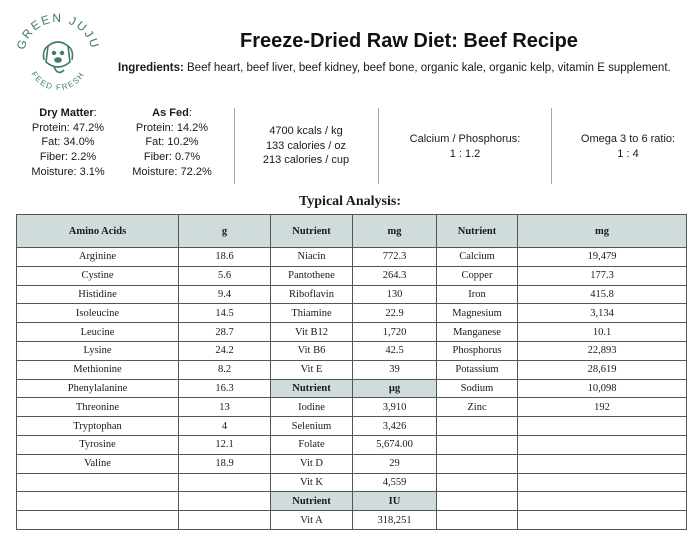 This screenshot has width=700, height=538. I want to click on table-row: Valine 18.9 Vit D 29, so click(351, 463).